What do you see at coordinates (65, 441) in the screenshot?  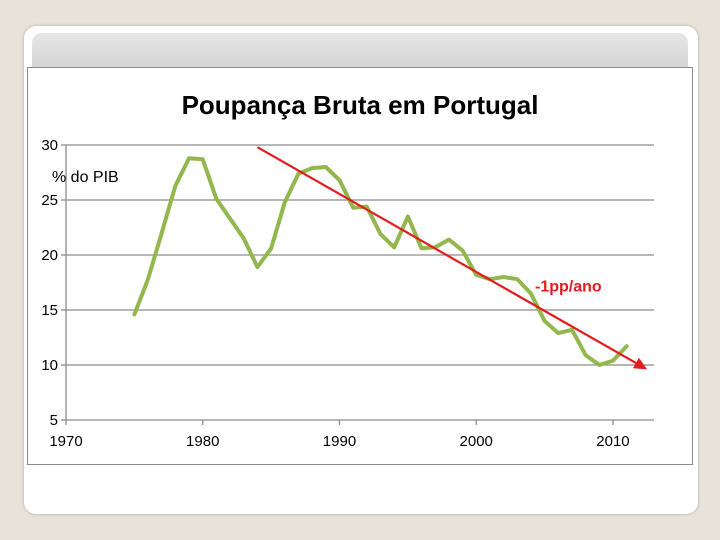 I see `x-tick-label: 1970` at bounding box center [65, 441].